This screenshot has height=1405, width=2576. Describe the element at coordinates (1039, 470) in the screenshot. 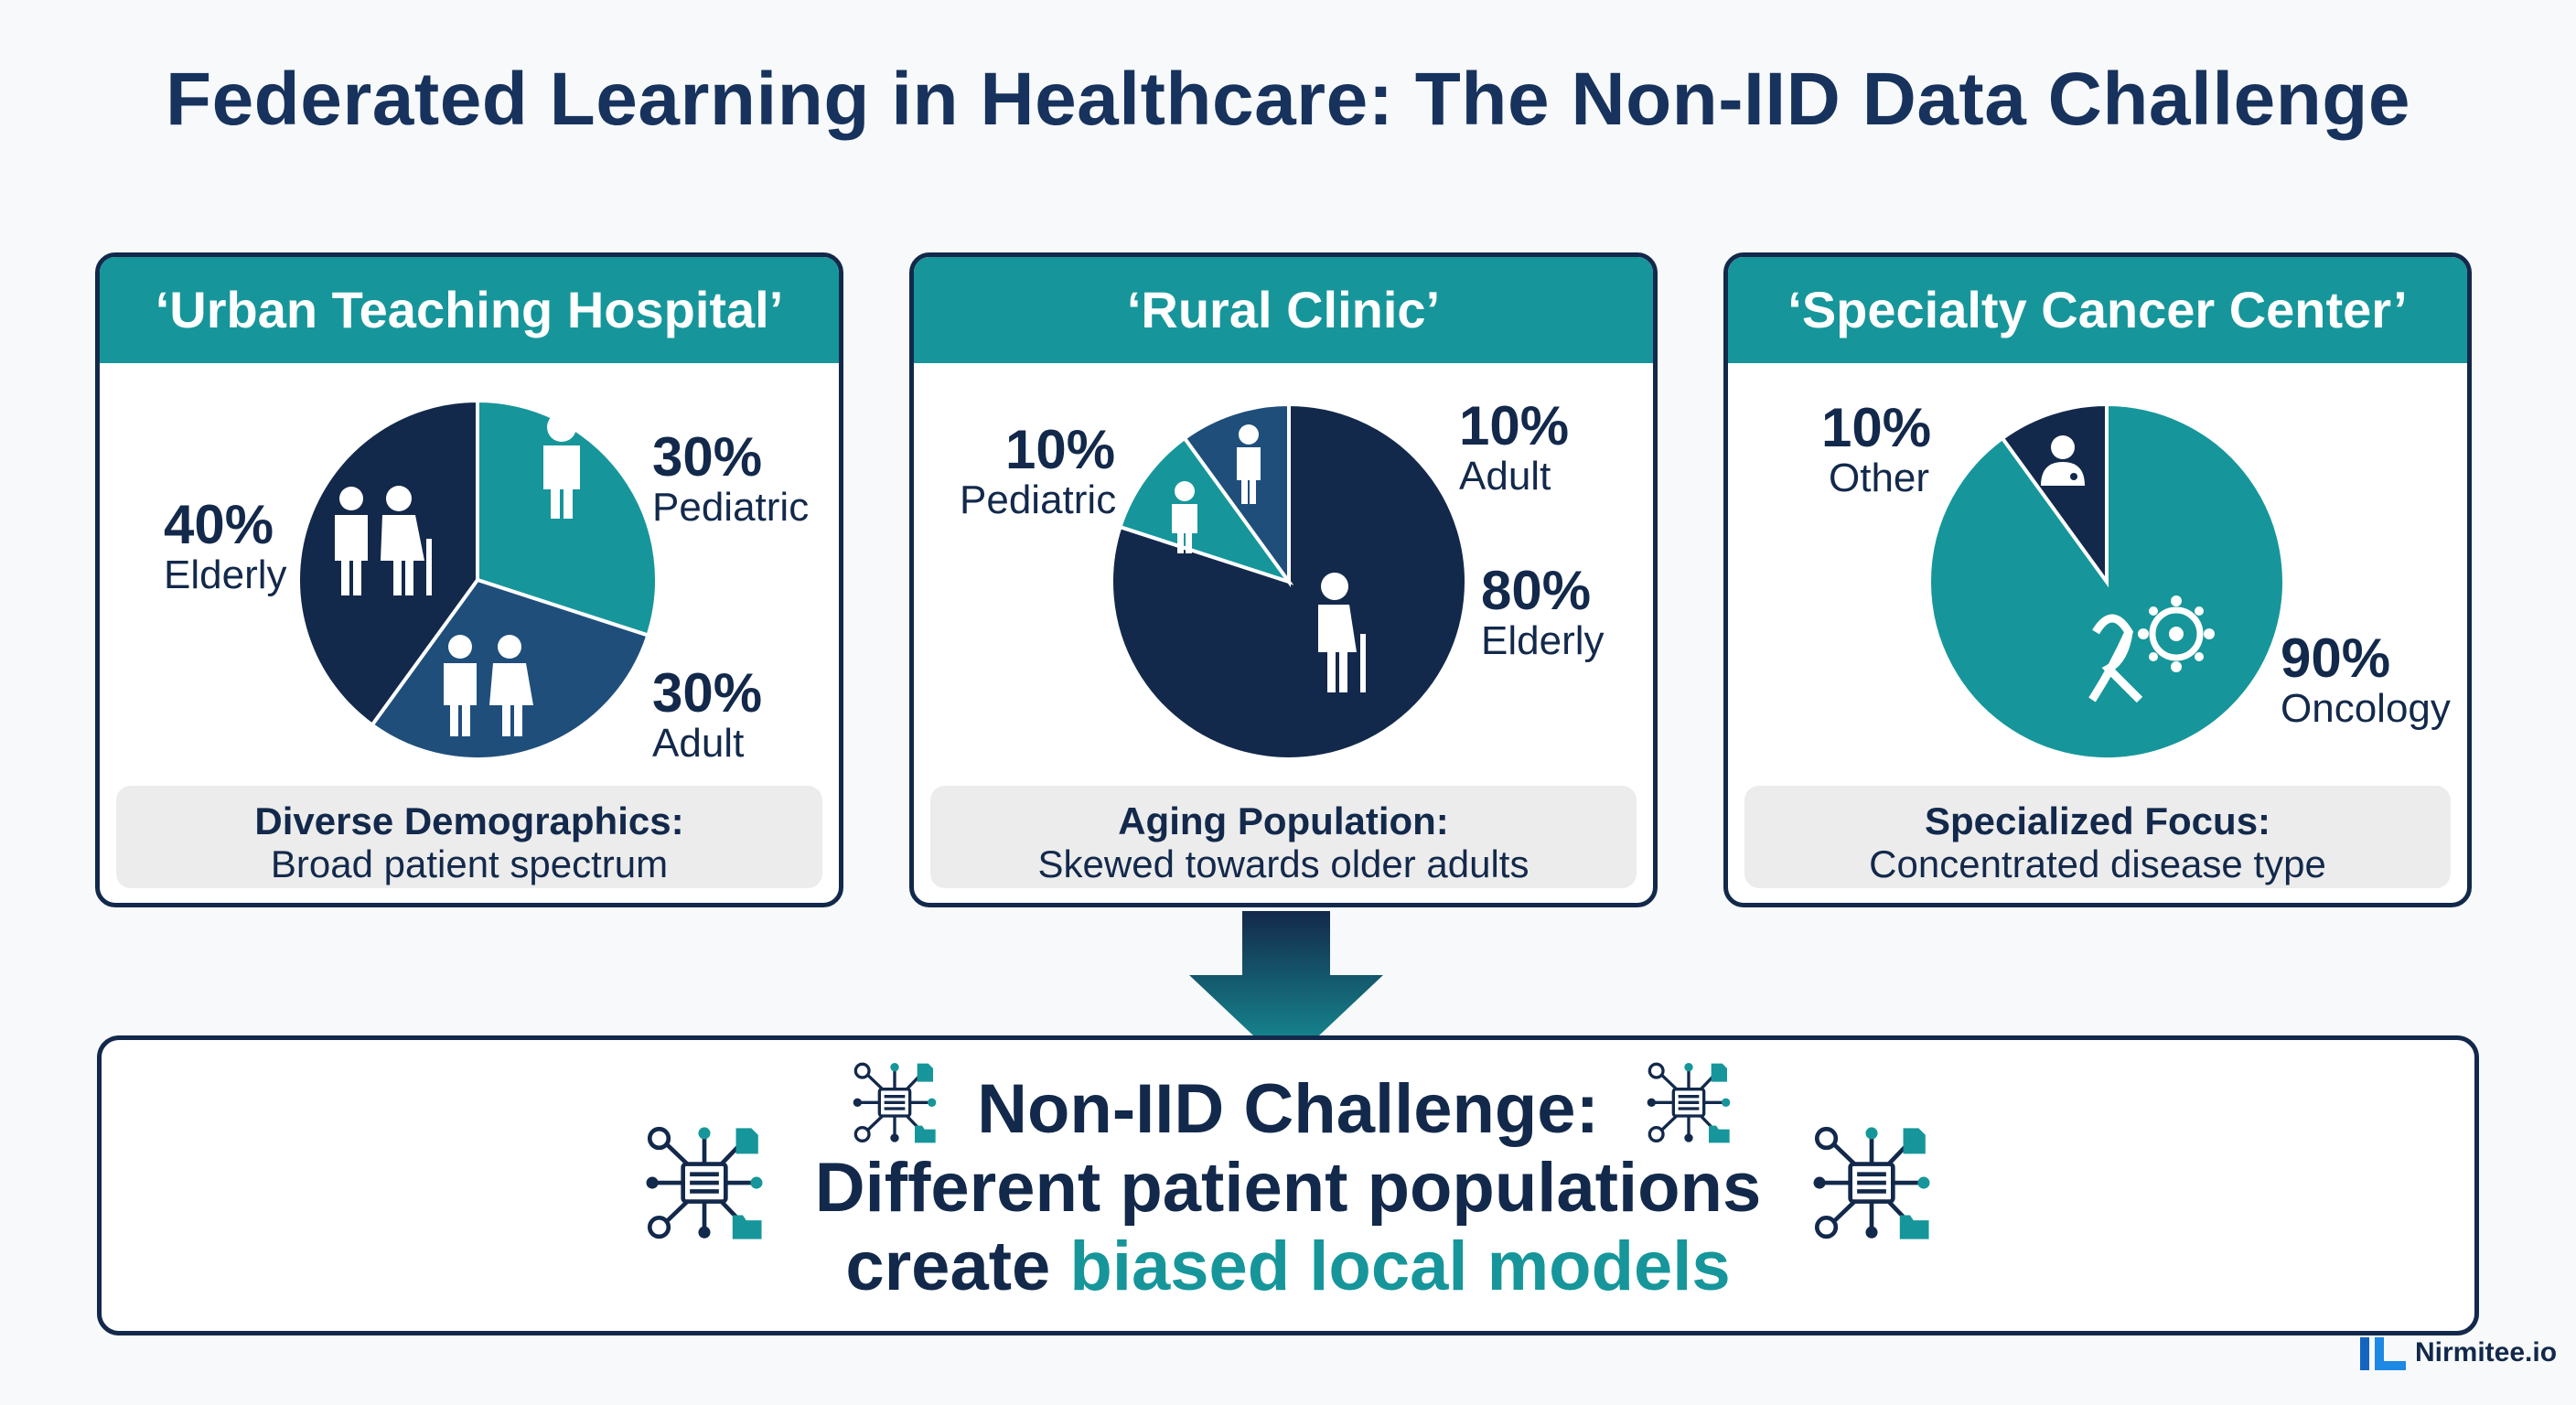

I see `slice-label-pediatric: 10% Pediatric` at that location.